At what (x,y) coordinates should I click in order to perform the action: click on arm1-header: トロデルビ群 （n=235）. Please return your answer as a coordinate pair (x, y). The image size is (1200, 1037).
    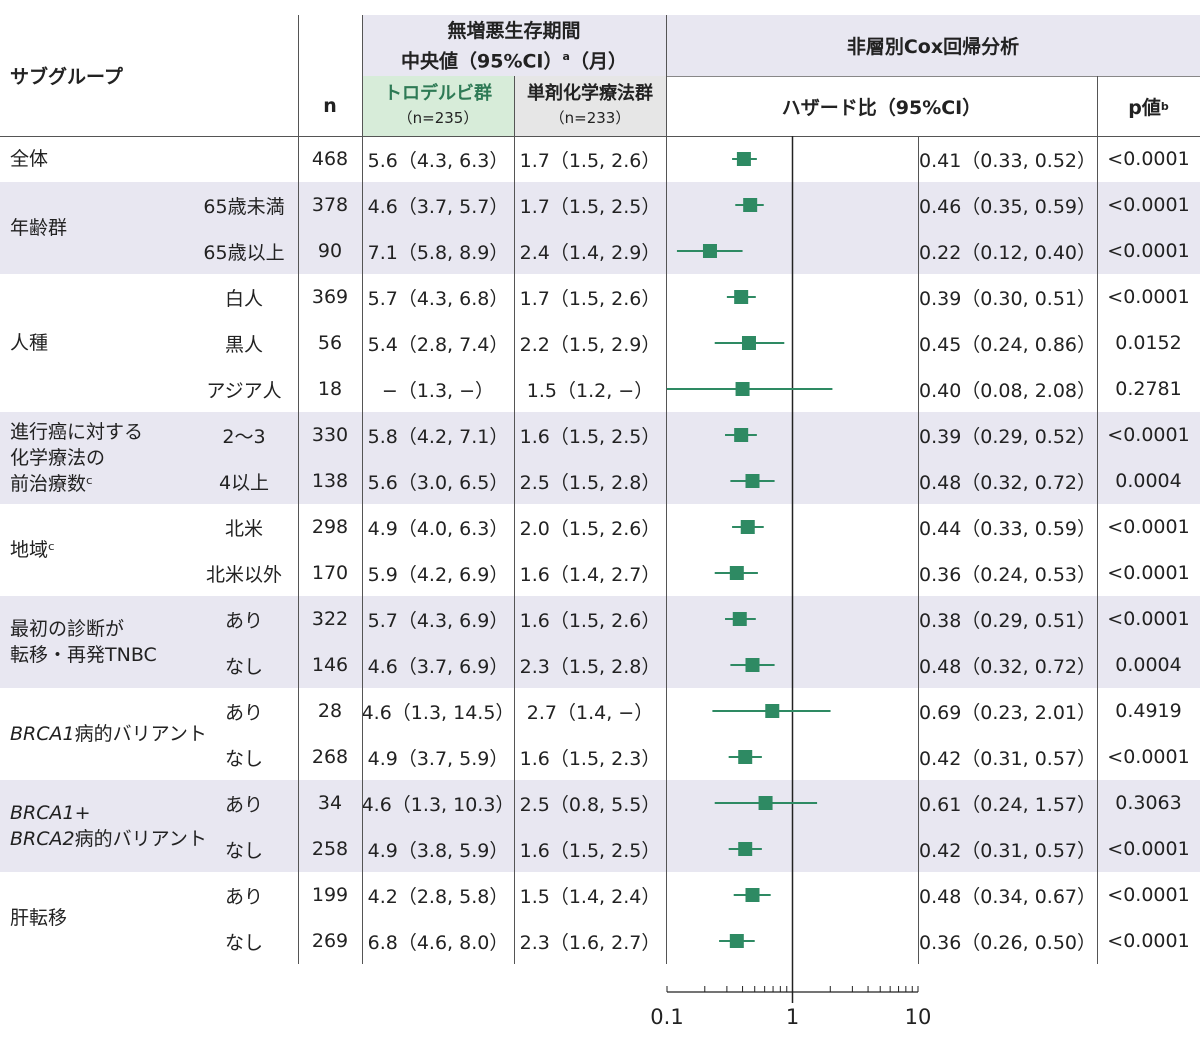
    Looking at the image, I should click on (438, 106).